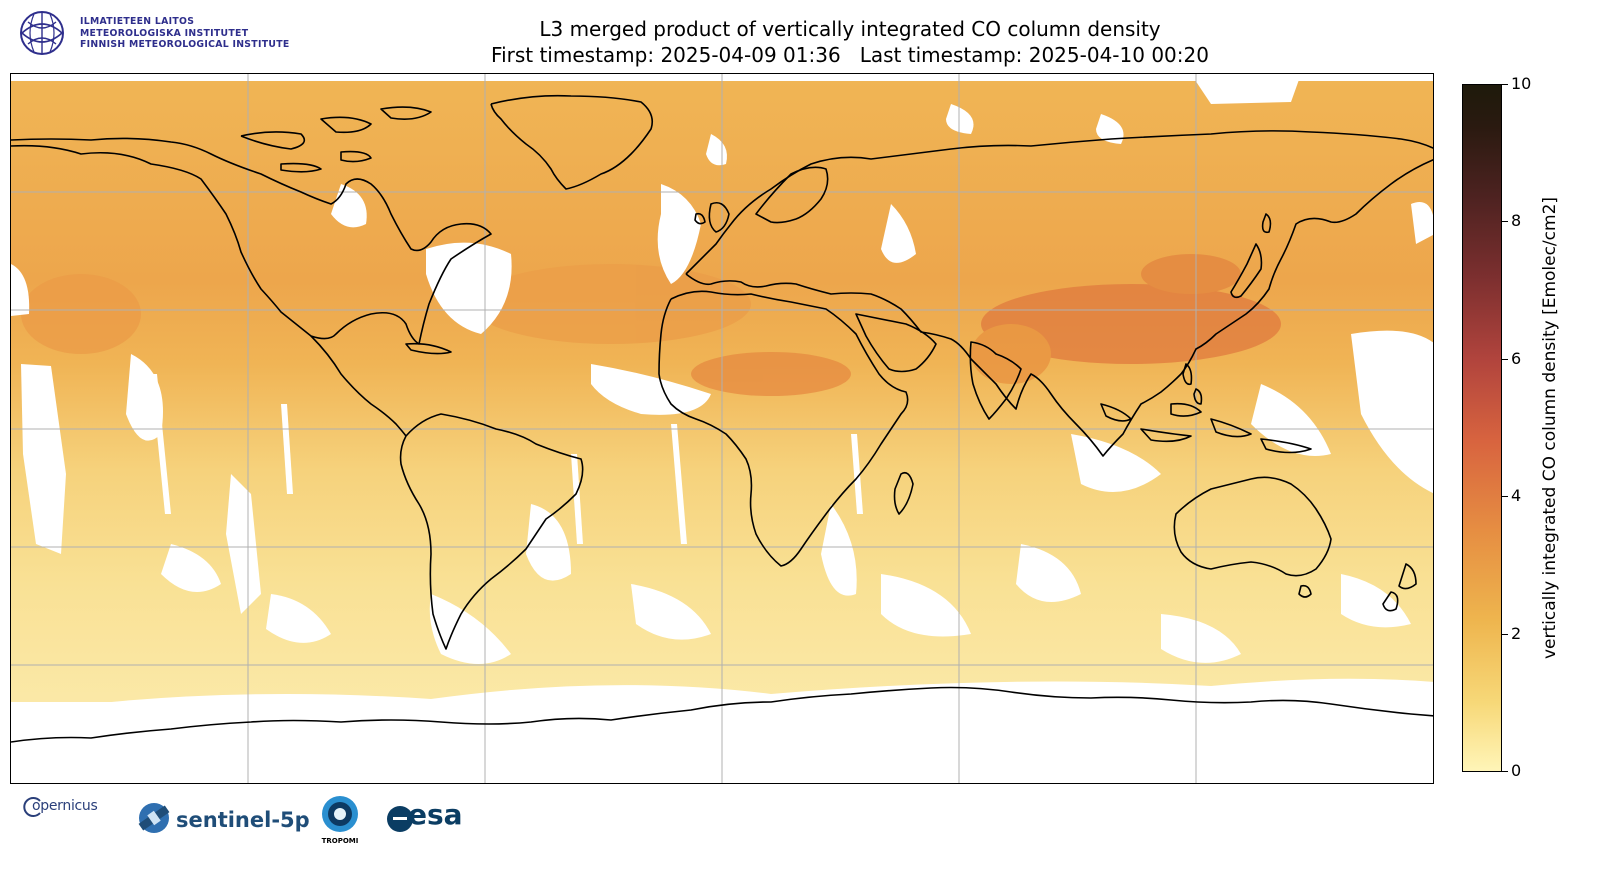 The image size is (1597, 870). I want to click on colorbar-tick-label: 10, so click(1521, 83).